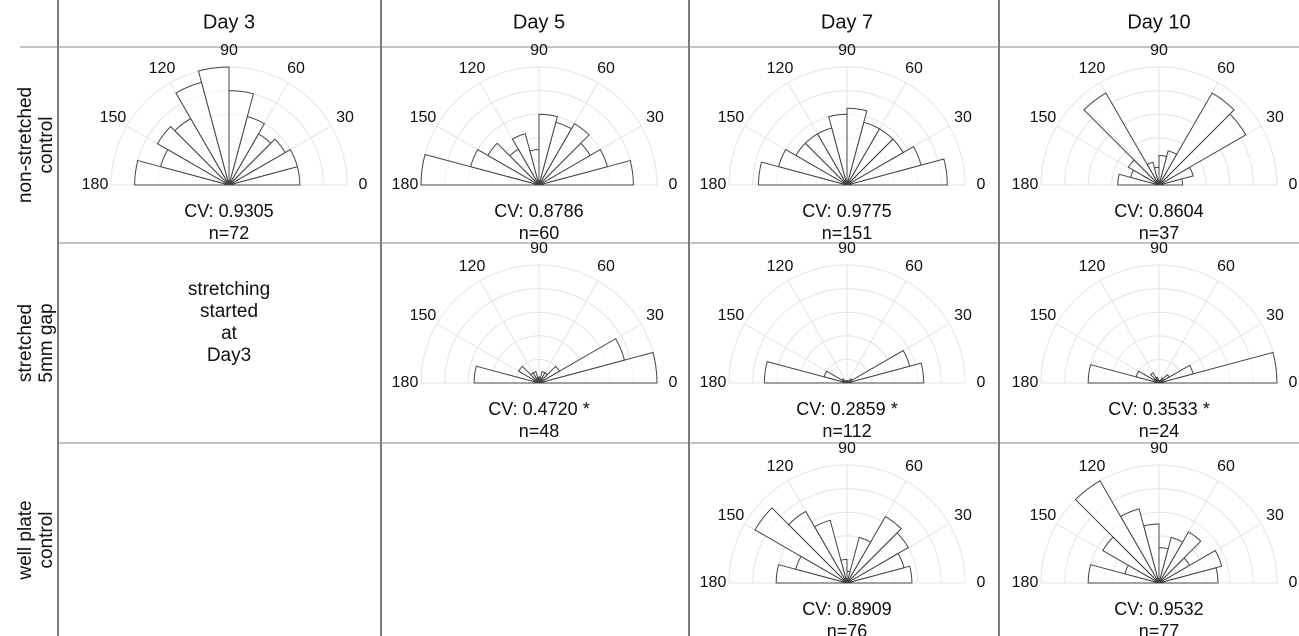 The width and height of the screenshot is (1299, 636). What do you see at coordinates (1158, 409) in the screenshot?
I see `cv-label: CV: 0.3533 *` at bounding box center [1158, 409].